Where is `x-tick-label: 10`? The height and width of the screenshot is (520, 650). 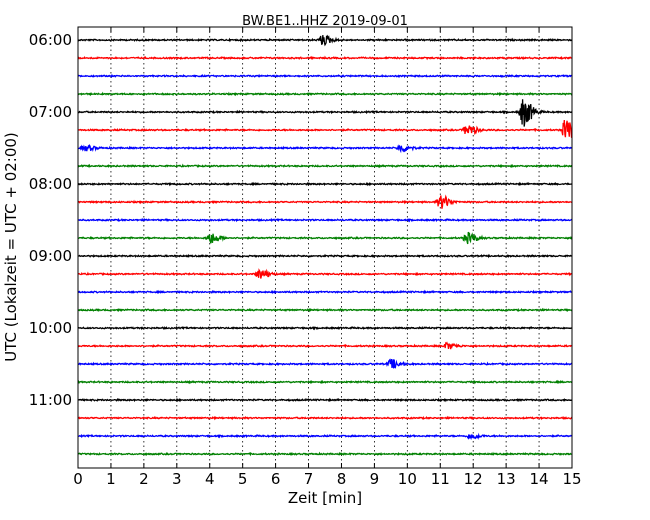
x-tick-label: 10 is located at coordinates (407, 479).